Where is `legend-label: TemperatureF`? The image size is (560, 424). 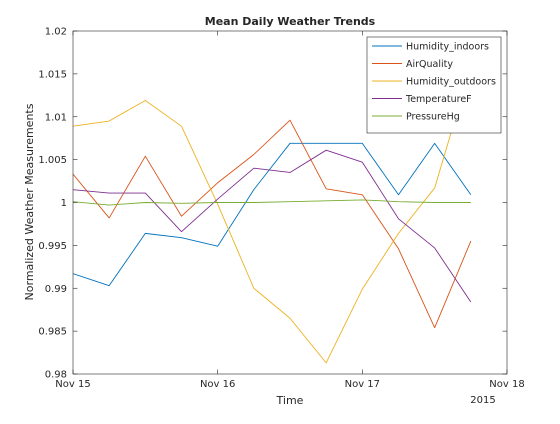 legend-label: TemperatureF is located at coordinates (438, 99).